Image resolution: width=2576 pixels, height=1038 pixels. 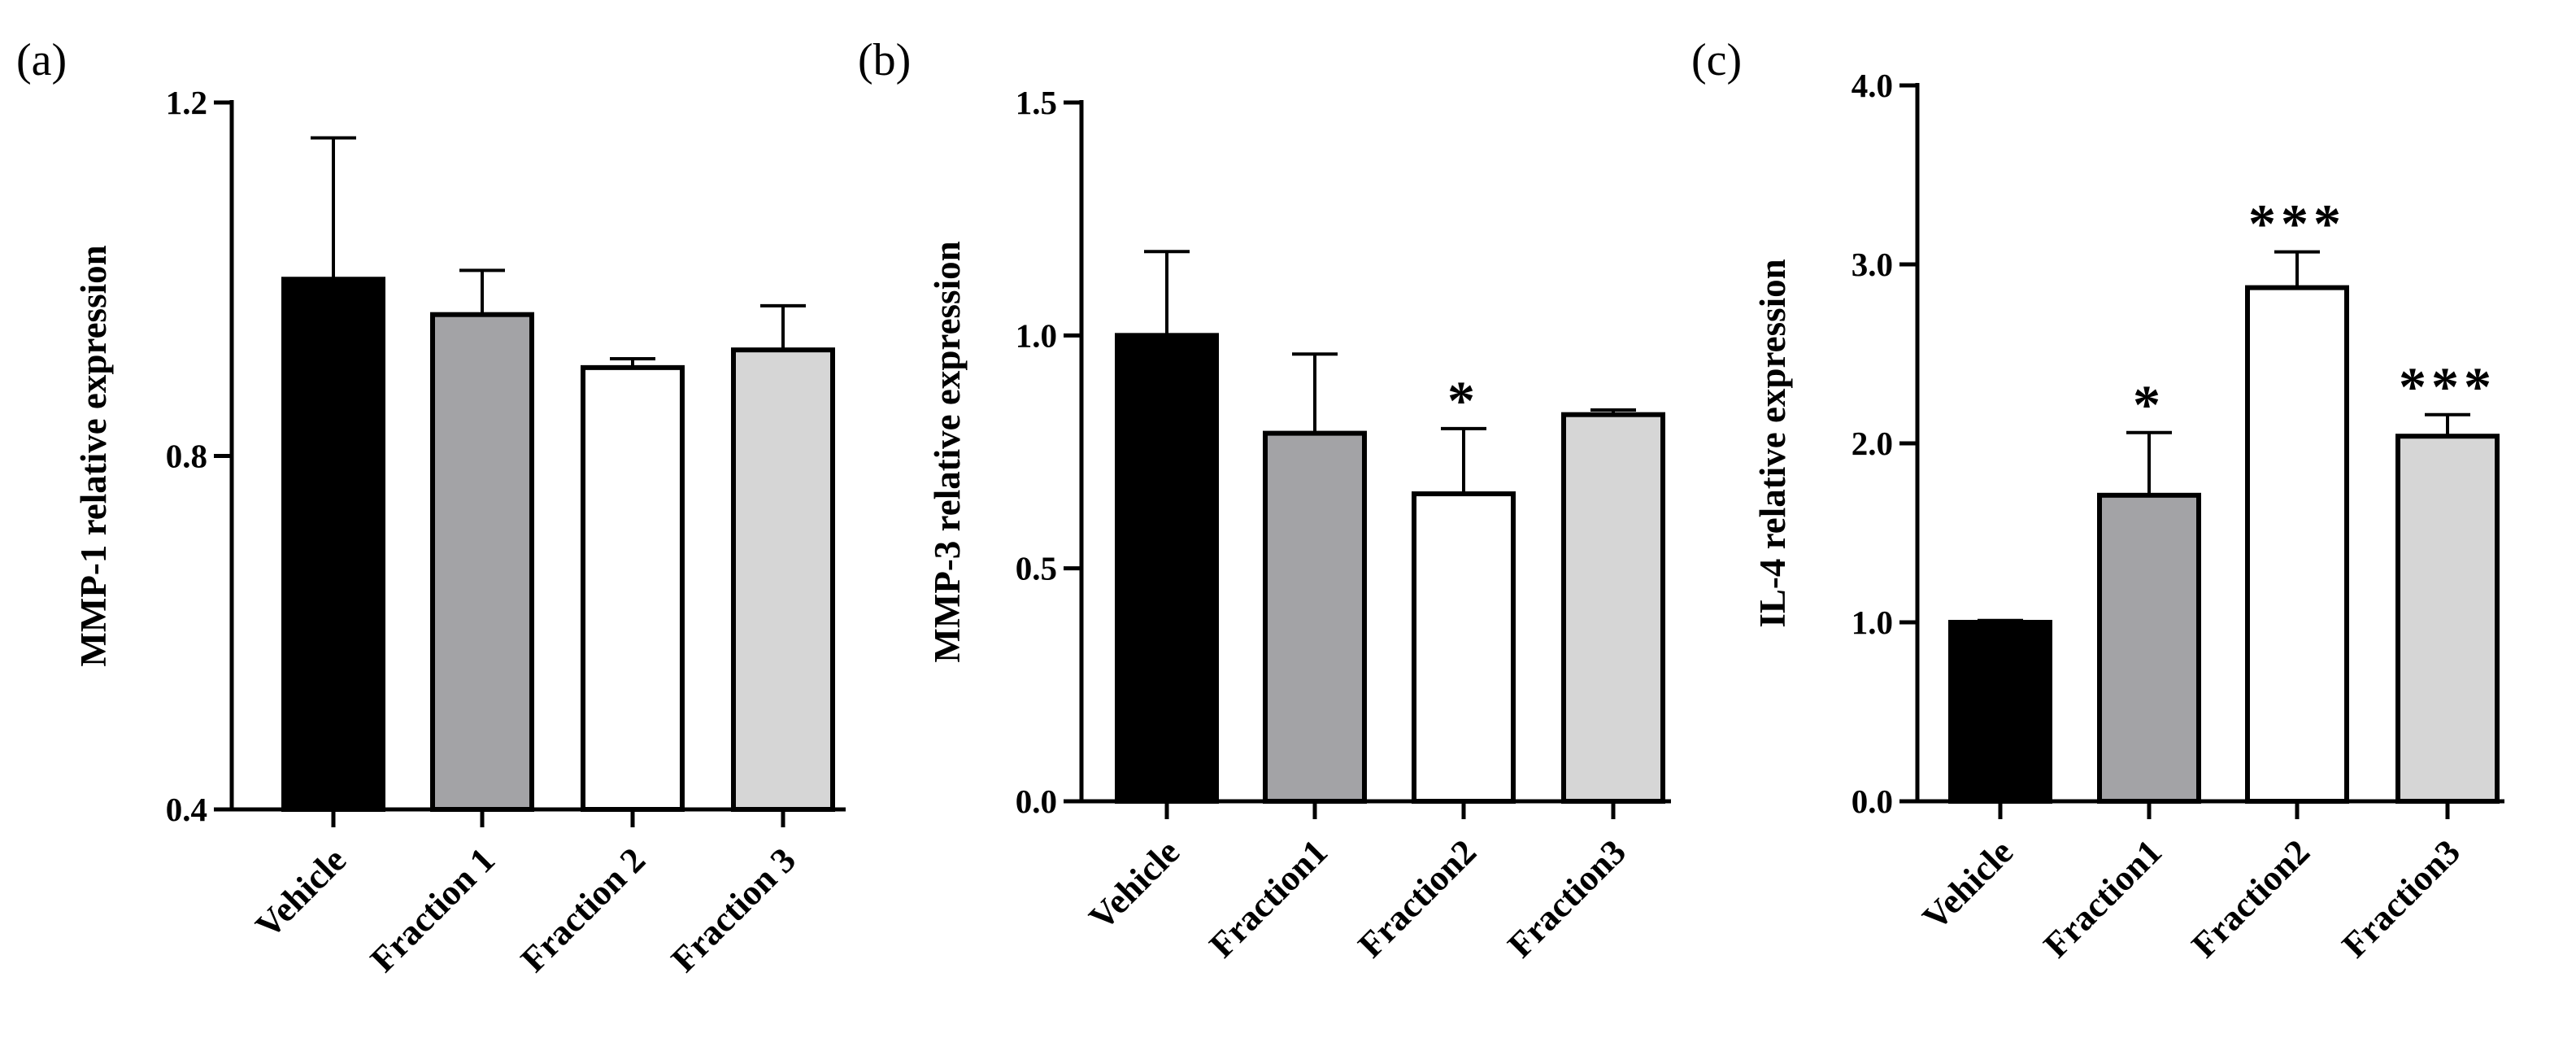 What do you see at coordinates (41, 60) in the screenshot?
I see `panel-label: (a)` at bounding box center [41, 60].